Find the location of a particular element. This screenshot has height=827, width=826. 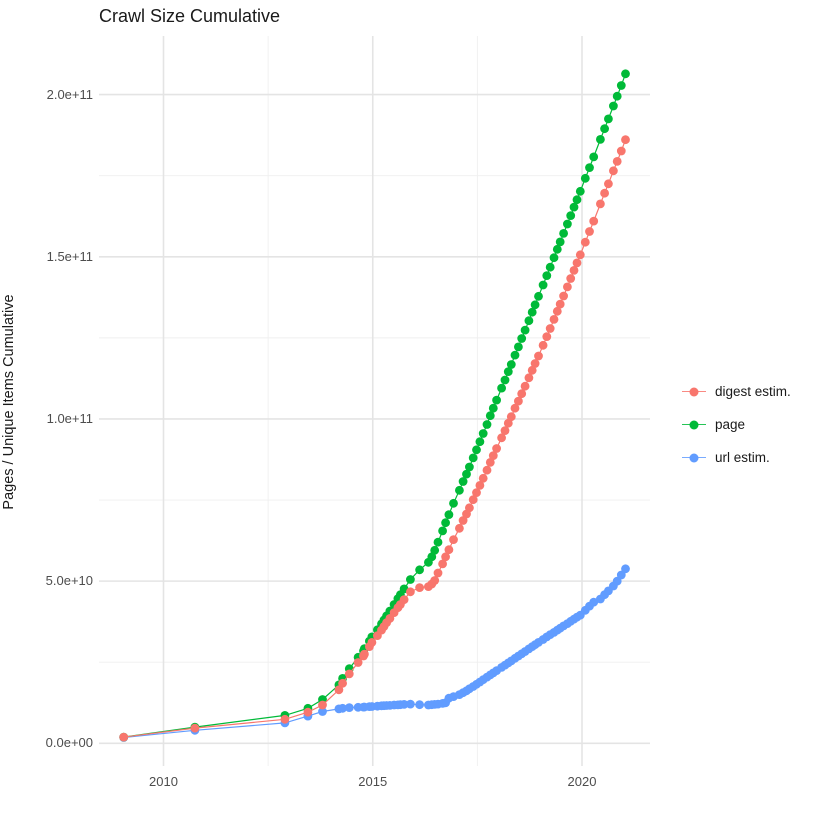

y-tick-label-0.0e+00: 0.0e+00 is located at coordinates (69, 743).